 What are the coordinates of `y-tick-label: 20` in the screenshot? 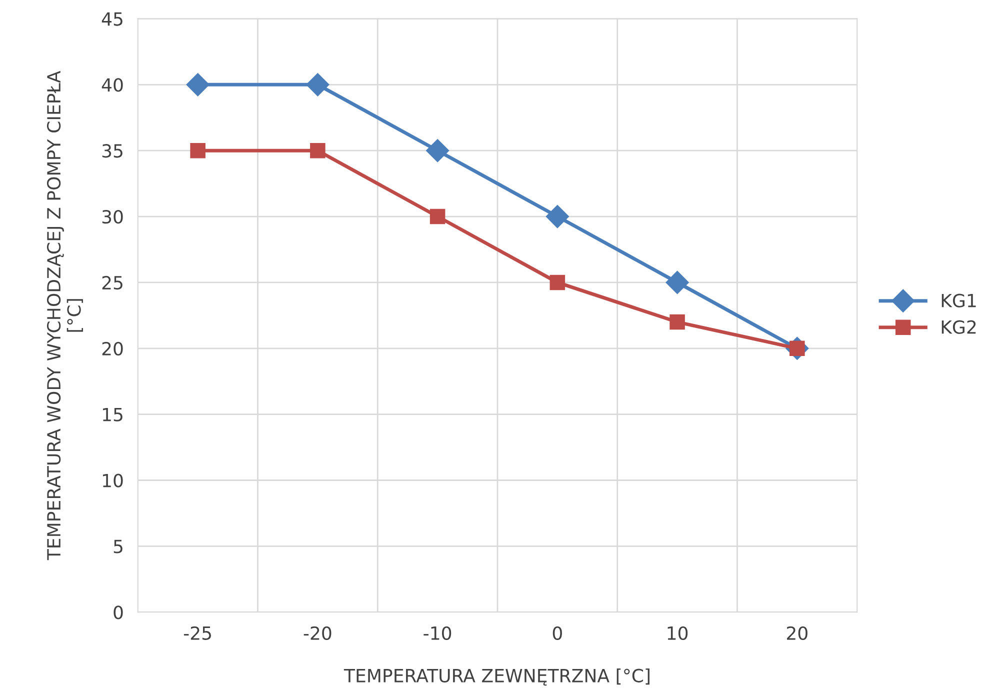 It's located at (112, 349).